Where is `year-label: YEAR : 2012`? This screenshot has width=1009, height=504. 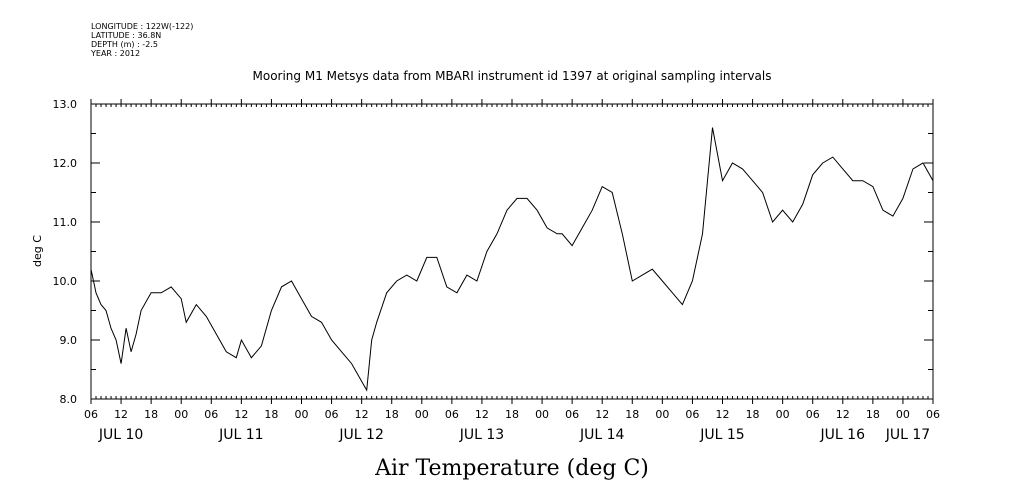
year-label: YEAR : 2012 is located at coordinates (116, 53).